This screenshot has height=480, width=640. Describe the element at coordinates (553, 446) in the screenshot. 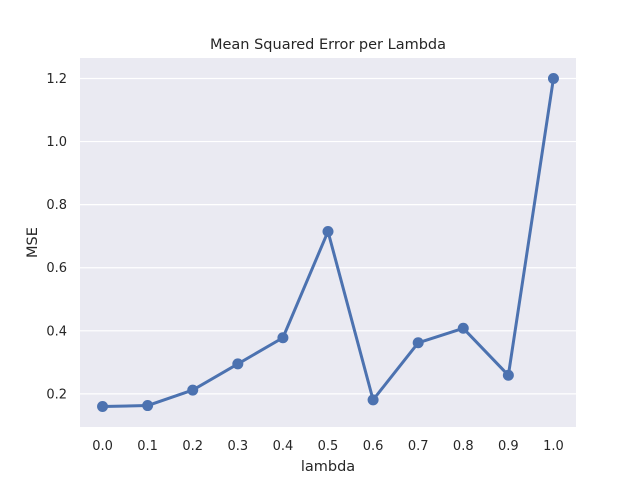

I see `x-tick-label: 1.0` at that location.